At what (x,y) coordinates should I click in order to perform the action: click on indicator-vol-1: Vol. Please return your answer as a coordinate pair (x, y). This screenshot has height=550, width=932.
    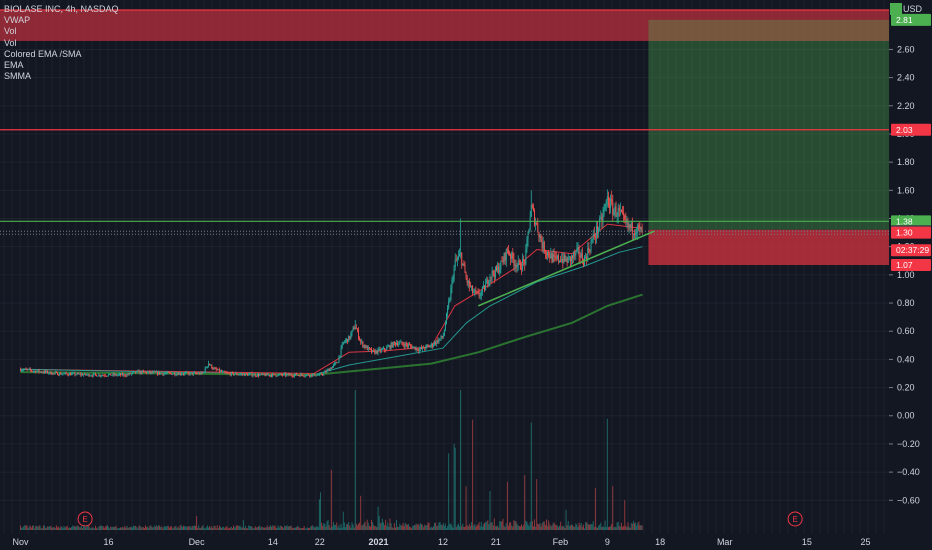
    Looking at the image, I should click on (10, 31).